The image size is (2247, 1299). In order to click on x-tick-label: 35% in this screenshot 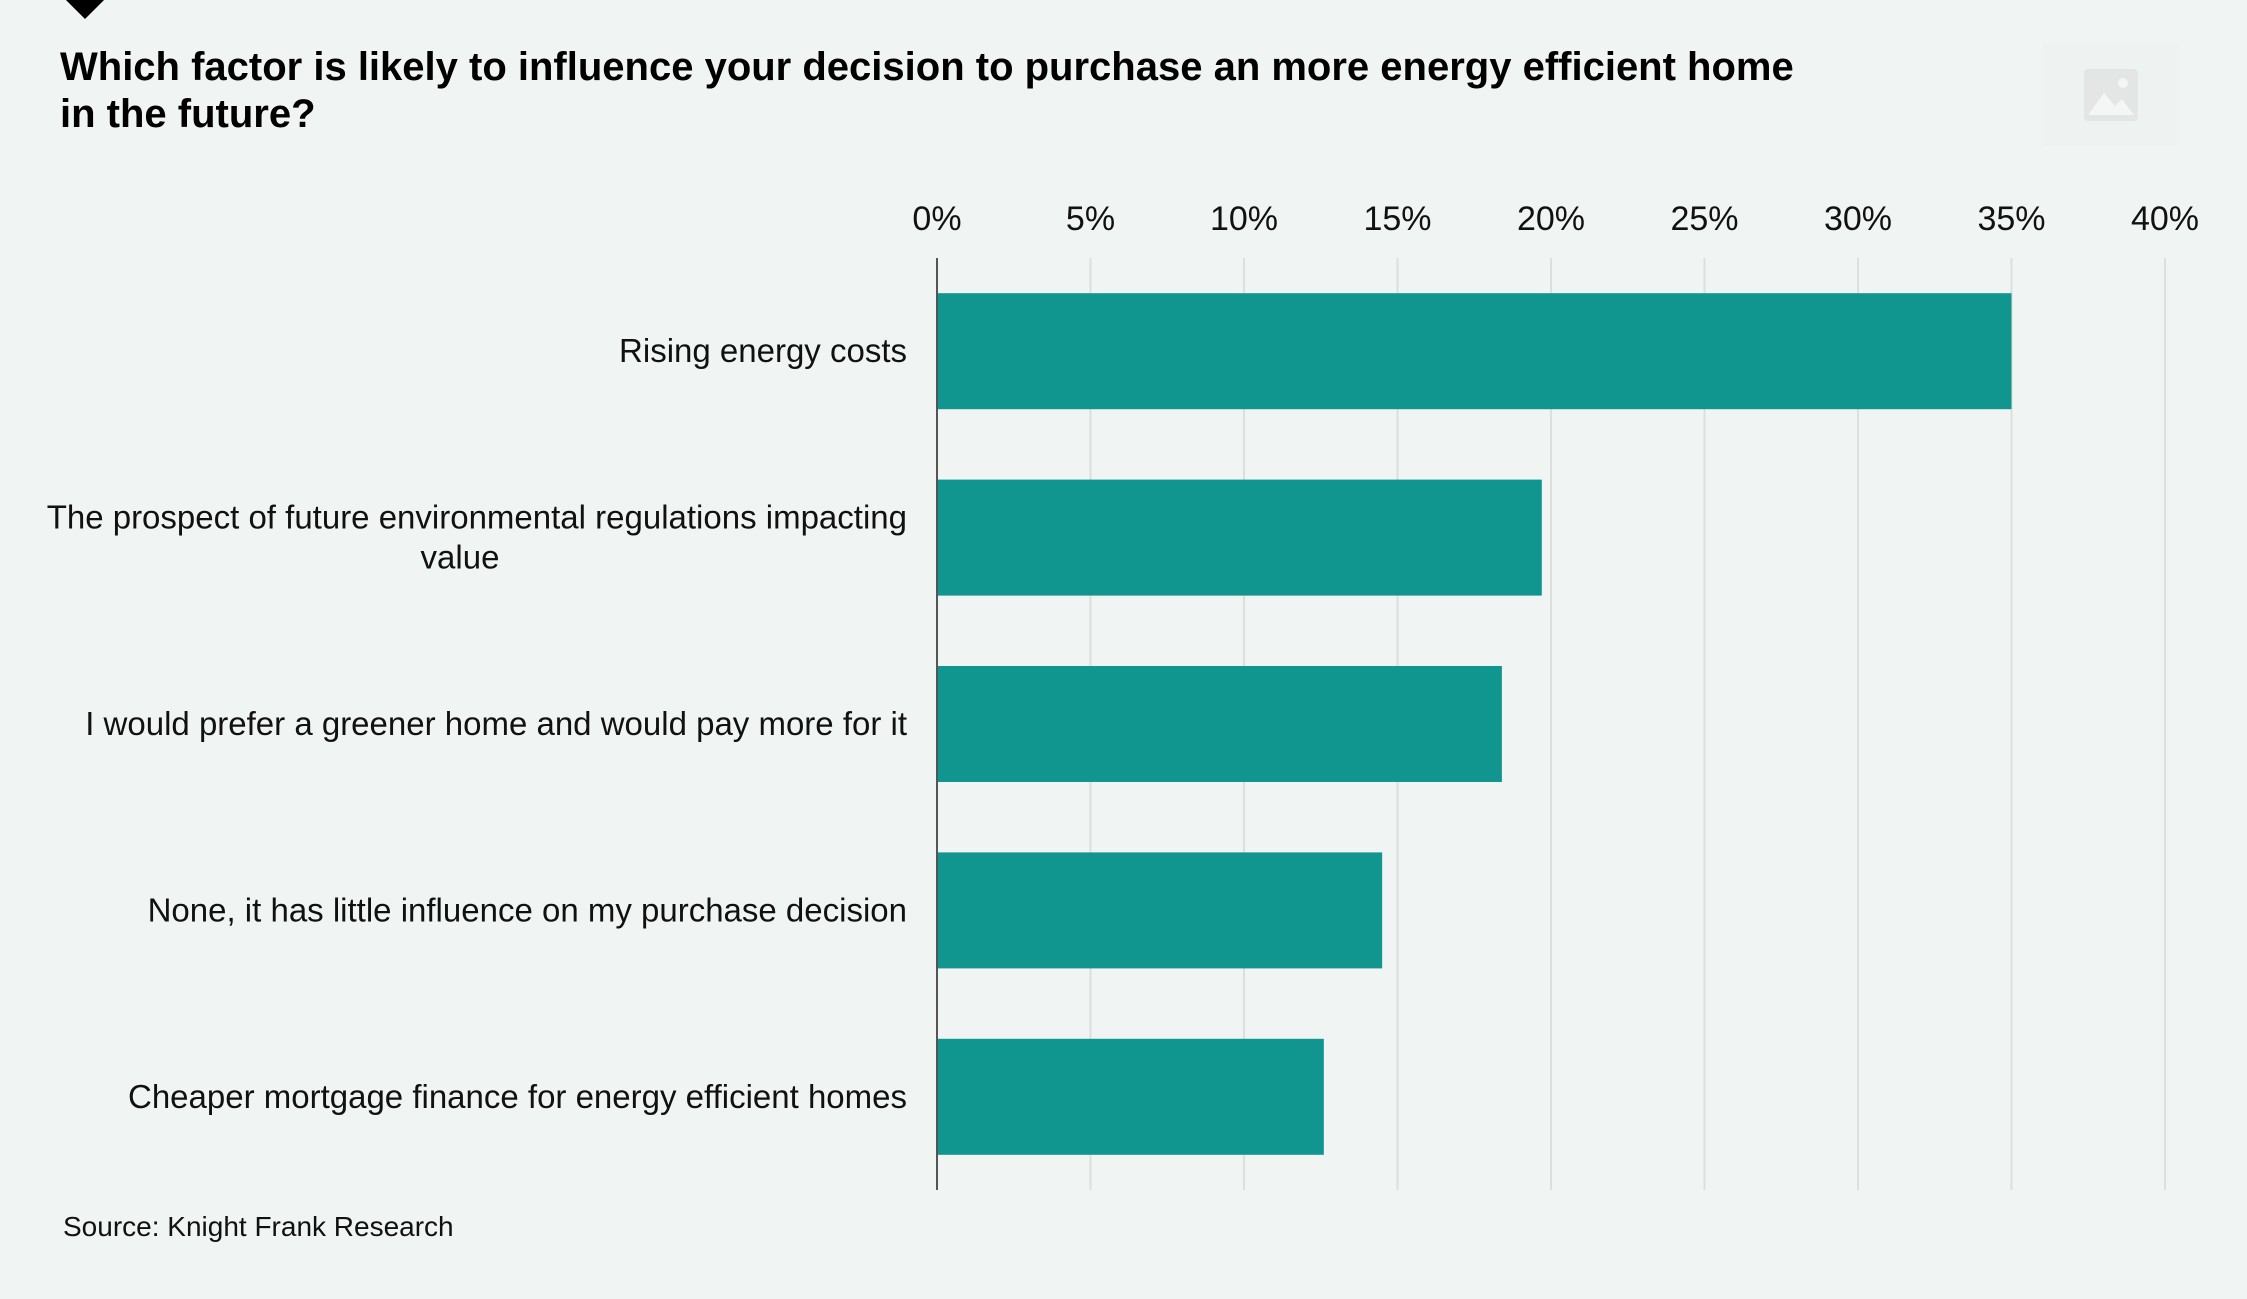, I will do `click(2011, 219)`.